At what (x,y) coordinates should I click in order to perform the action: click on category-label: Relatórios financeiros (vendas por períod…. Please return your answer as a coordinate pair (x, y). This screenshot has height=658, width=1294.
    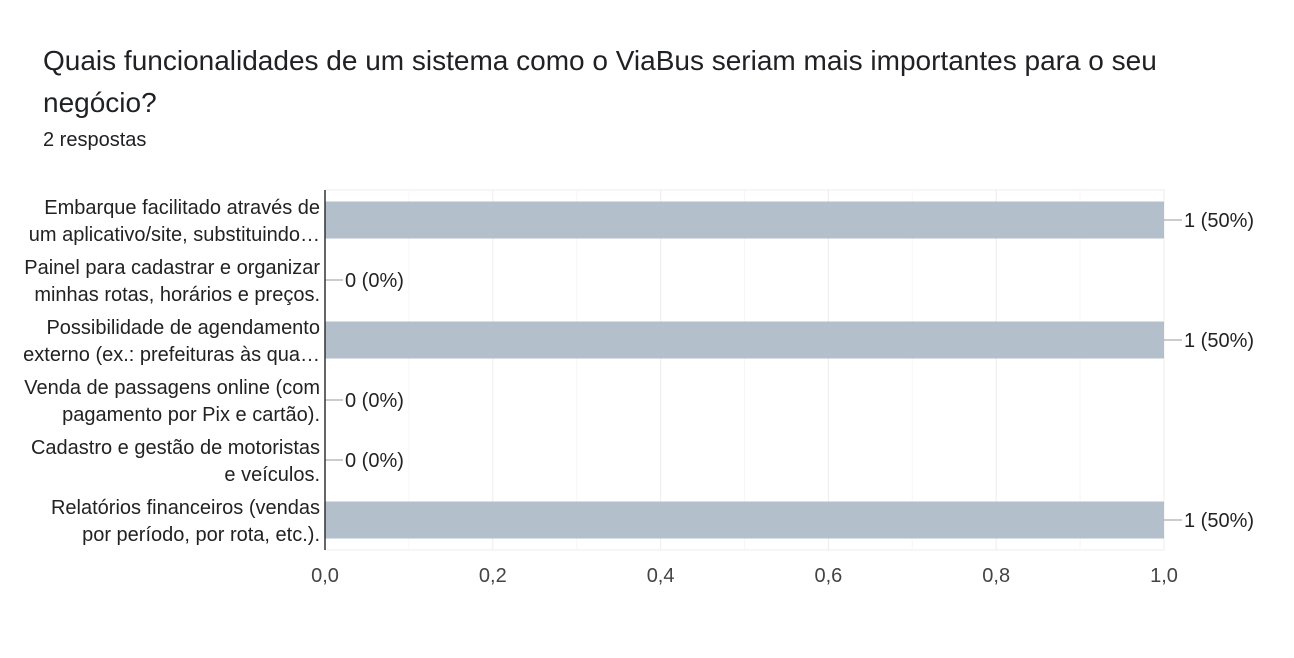
    Looking at the image, I should click on (185, 521).